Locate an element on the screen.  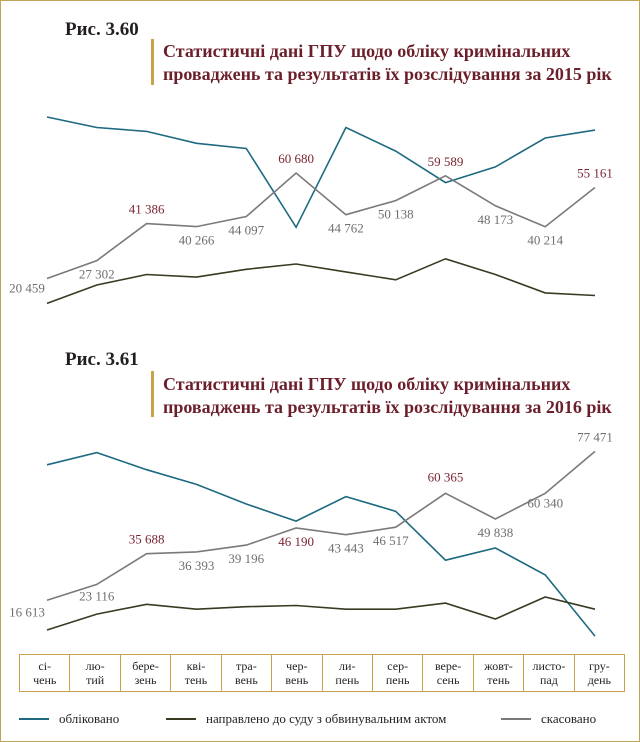
month-label-part: зень is located at coordinates (145, 680).